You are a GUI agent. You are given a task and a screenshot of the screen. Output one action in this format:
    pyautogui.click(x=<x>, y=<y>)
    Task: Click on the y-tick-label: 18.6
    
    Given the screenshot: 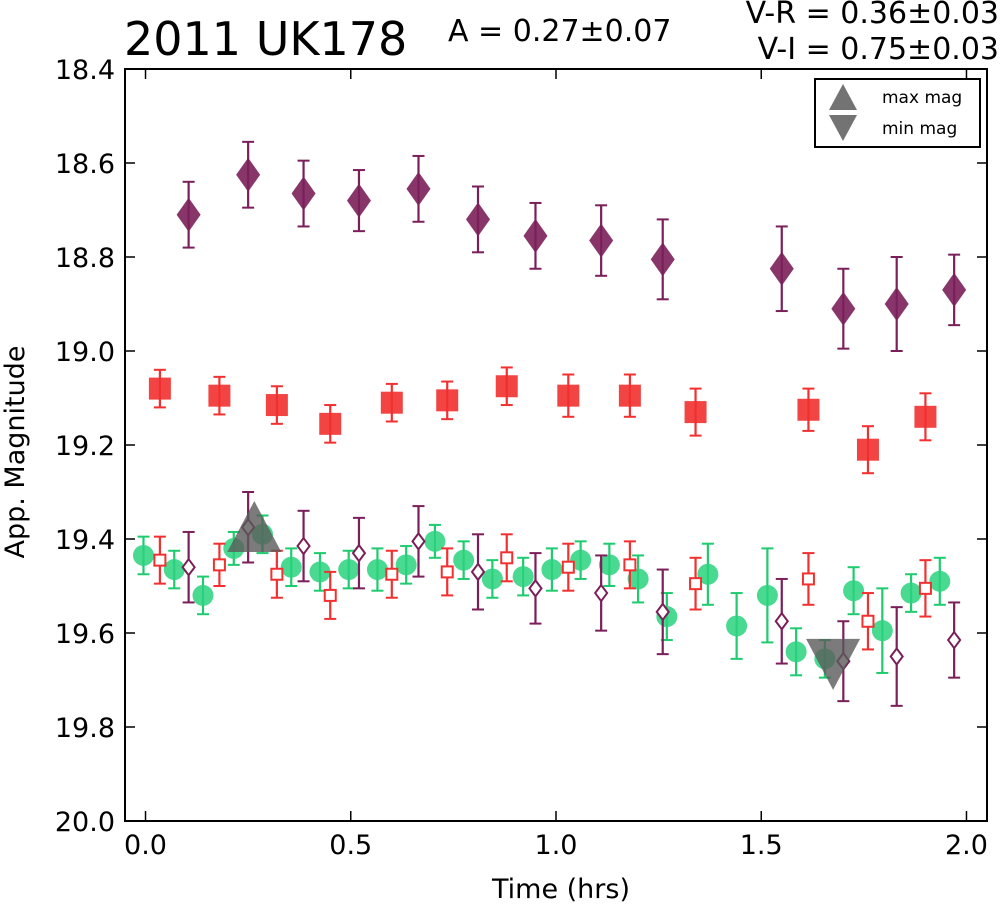 What is the action you would take?
    pyautogui.click(x=85, y=164)
    